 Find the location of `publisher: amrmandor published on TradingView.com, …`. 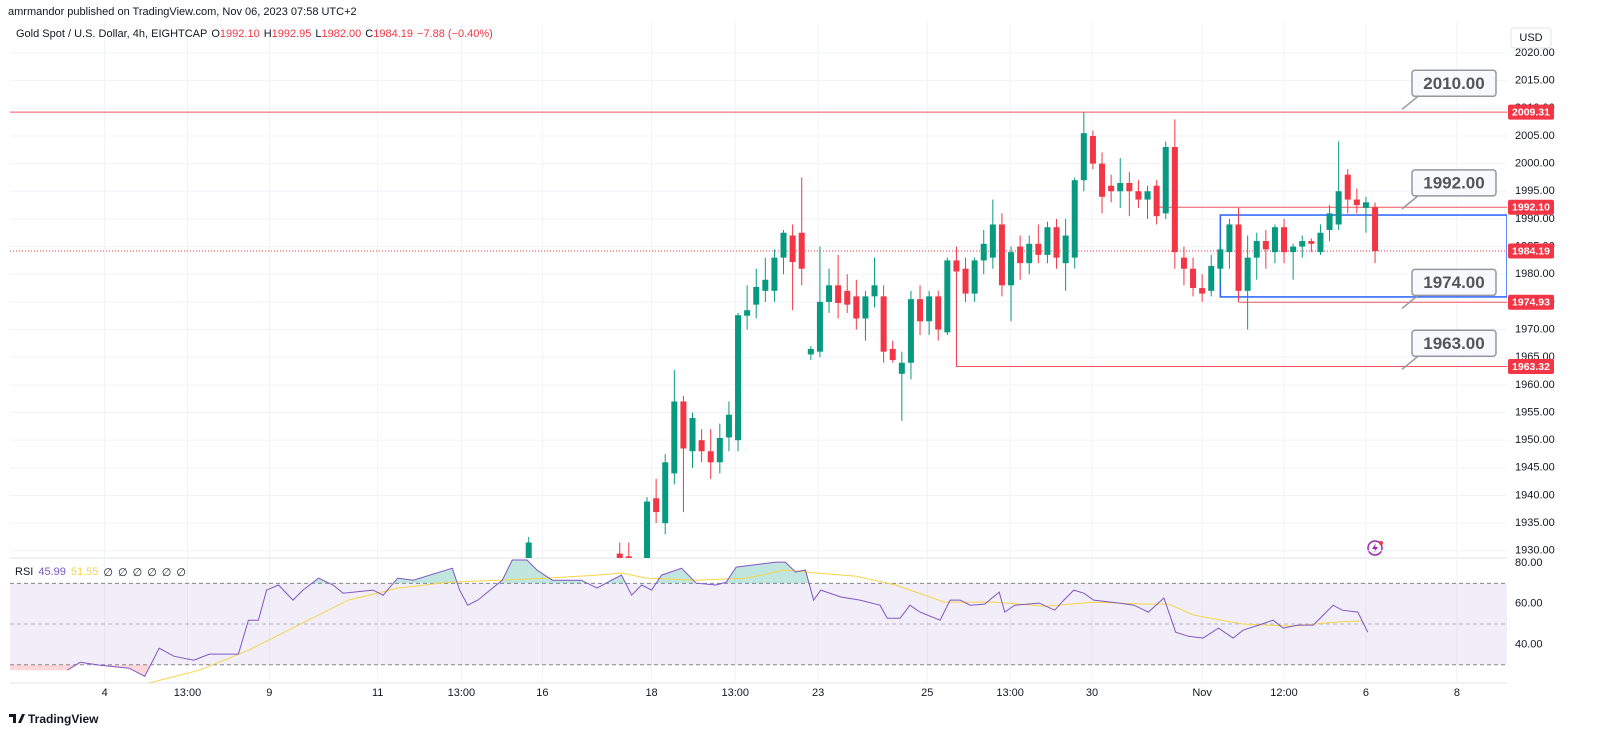

publisher: amrmandor published on TradingView.com, … is located at coordinates (182, 12).